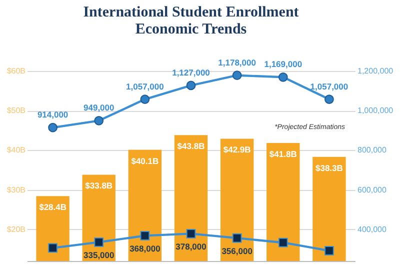 The height and width of the screenshot is (280, 420). What do you see at coordinates (237, 251) in the screenshot?
I see `data-label: 356,000` at bounding box center [237, 251].